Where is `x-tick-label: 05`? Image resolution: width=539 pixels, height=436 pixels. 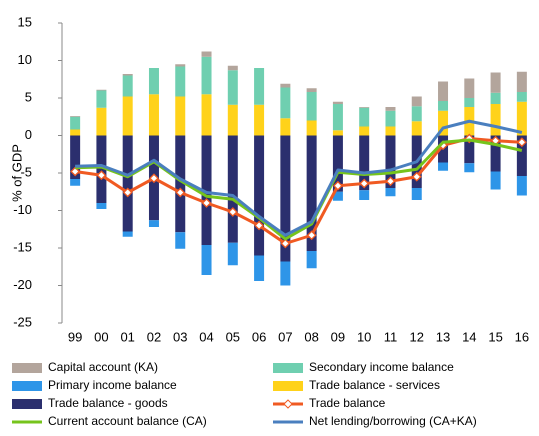
x-tick-label: 05 is located at coordinates (233, 336).